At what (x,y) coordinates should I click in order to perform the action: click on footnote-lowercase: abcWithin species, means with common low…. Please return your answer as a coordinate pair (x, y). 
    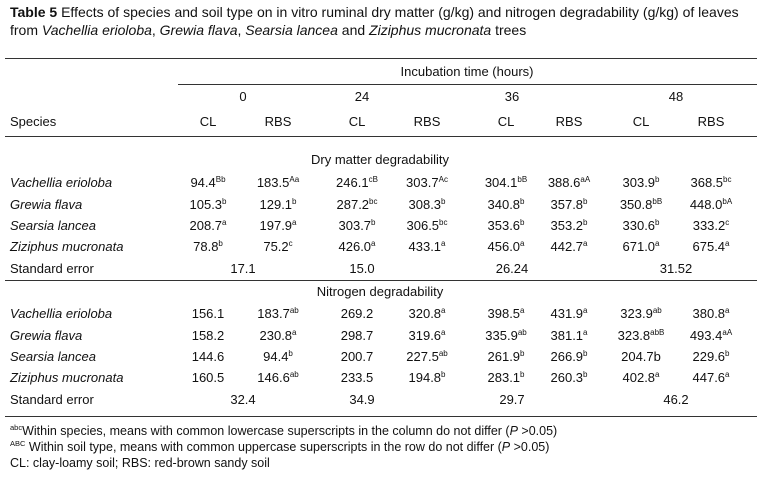
    Looking at the image, I should click on (284, 430).